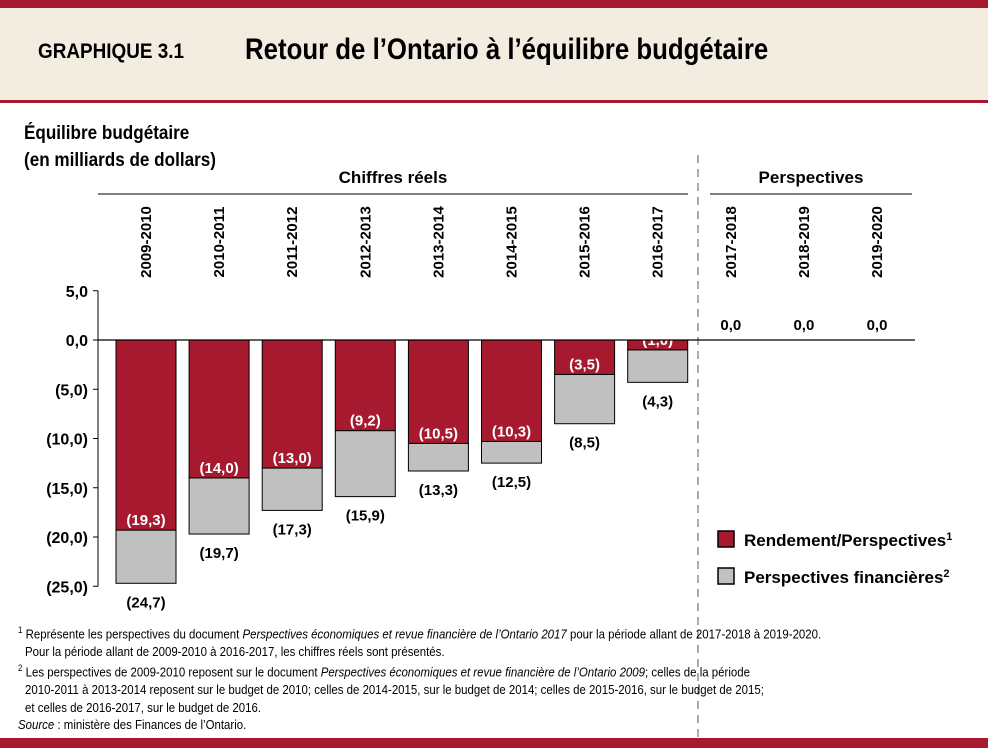 This screenshot has width=988, height=748. Describe the element at coordinates (657, 401) in the screenshot. I see `outlook-value-label: (4,3)` at that location.